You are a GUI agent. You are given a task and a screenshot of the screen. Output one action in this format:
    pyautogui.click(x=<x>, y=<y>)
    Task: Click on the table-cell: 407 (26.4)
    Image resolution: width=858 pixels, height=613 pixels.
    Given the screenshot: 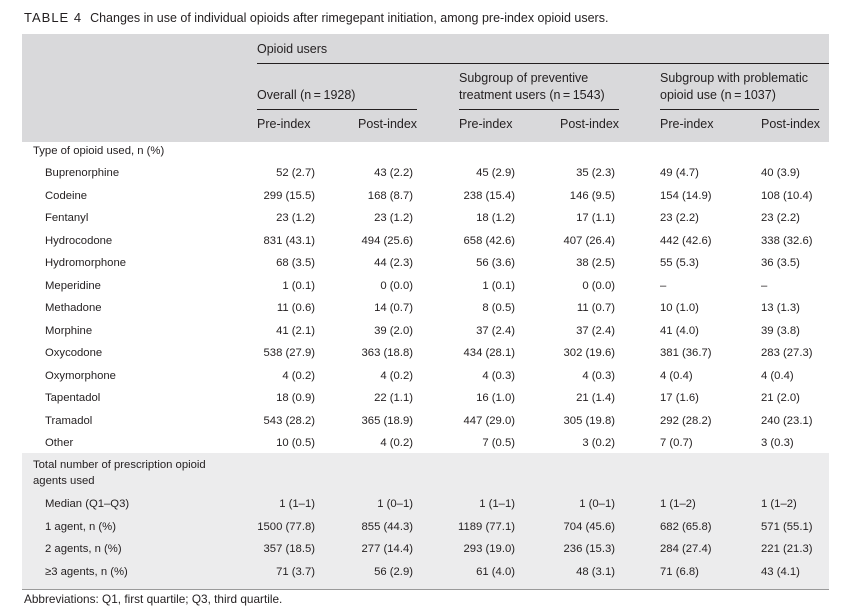 What is the action you would take?
    pyautogui.click(x=589, y=240)
    